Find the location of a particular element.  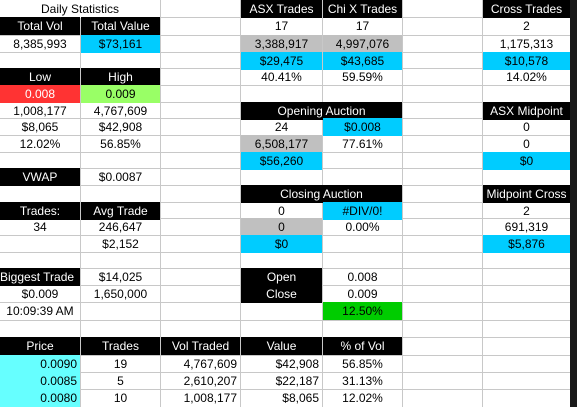

chix-trades-count: 17 is located at coordinates (362, 26).